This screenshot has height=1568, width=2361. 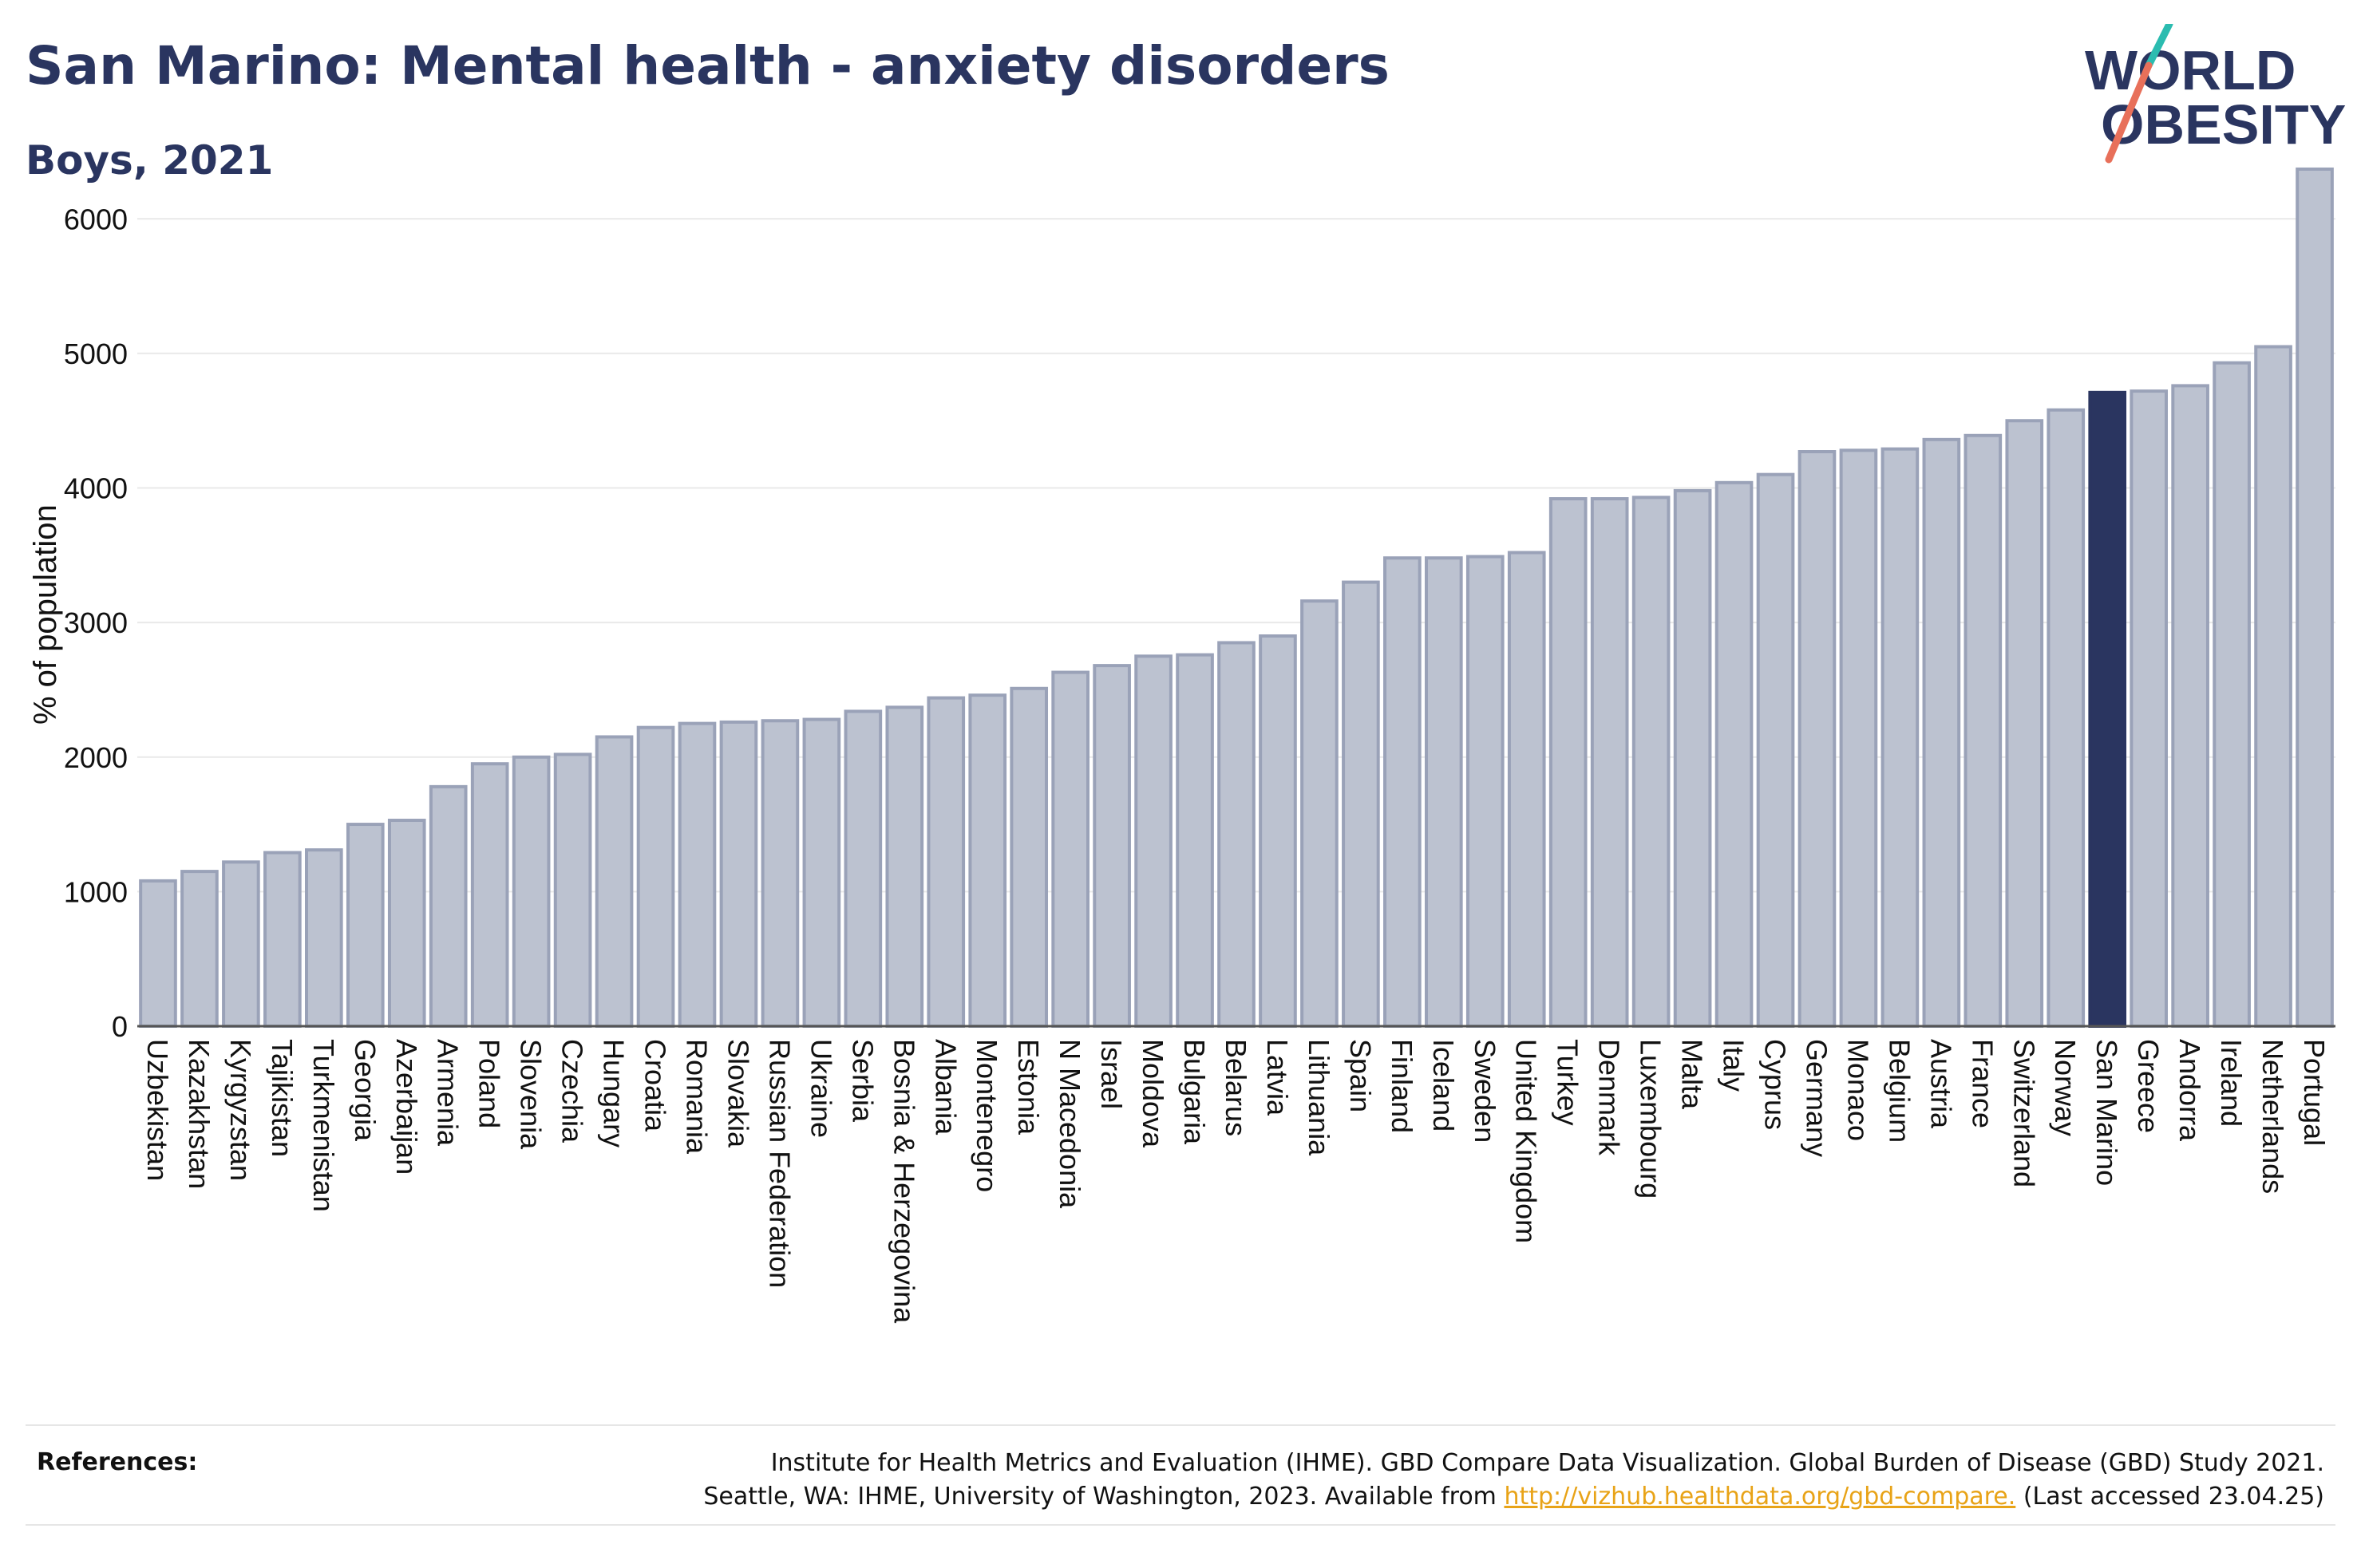 What do you see at coordinates (1180, 1425) in the screenshot?
I see `references-top-rule` at bounding box center [1180, 1425].